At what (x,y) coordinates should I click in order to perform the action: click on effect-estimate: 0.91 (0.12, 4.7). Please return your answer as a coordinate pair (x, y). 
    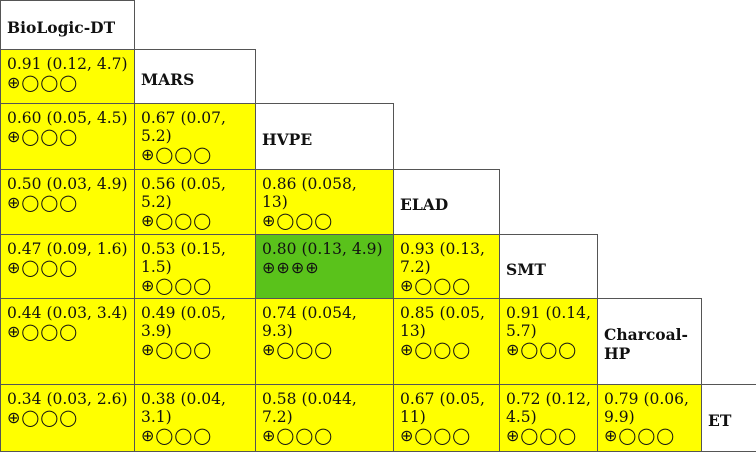
    Looking at the image, I should click on (67, 64).